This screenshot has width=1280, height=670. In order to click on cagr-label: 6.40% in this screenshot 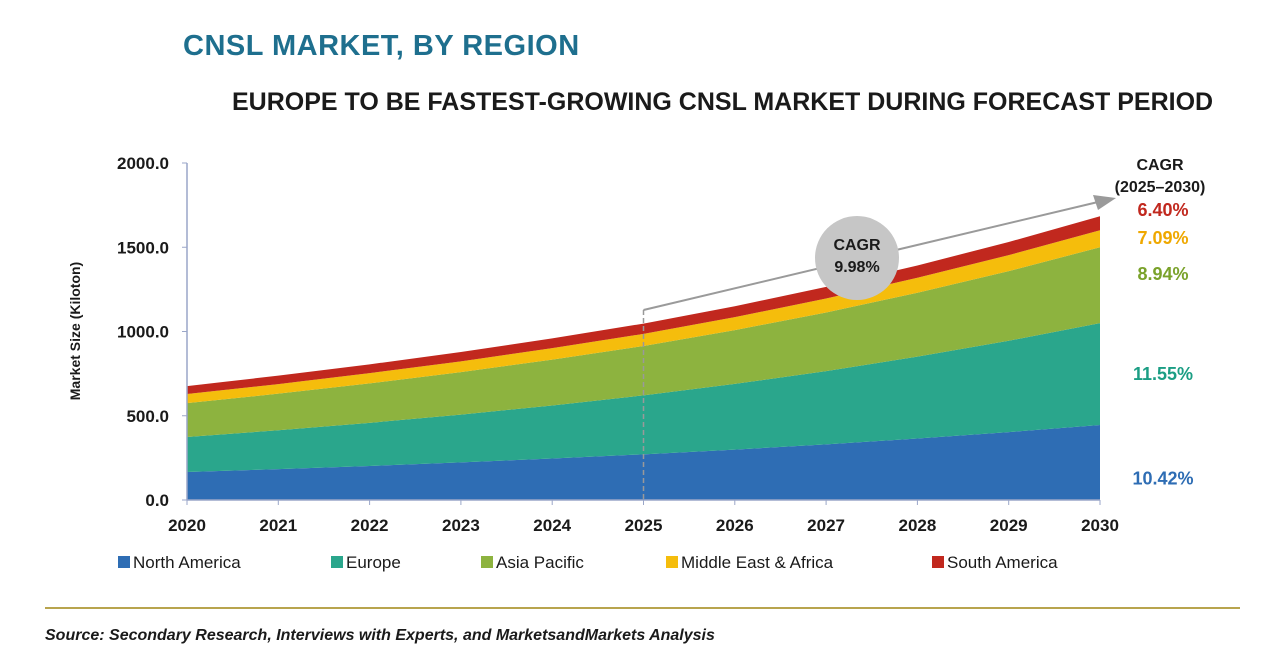, I will do `click(1162, 210)`.